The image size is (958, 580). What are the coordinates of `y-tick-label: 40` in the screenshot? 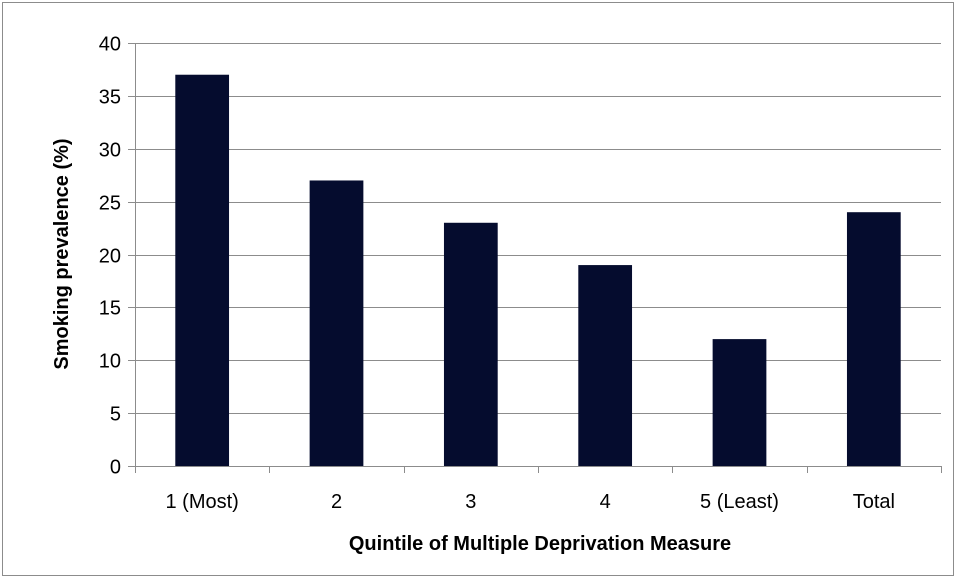 It's located at (110, 45).